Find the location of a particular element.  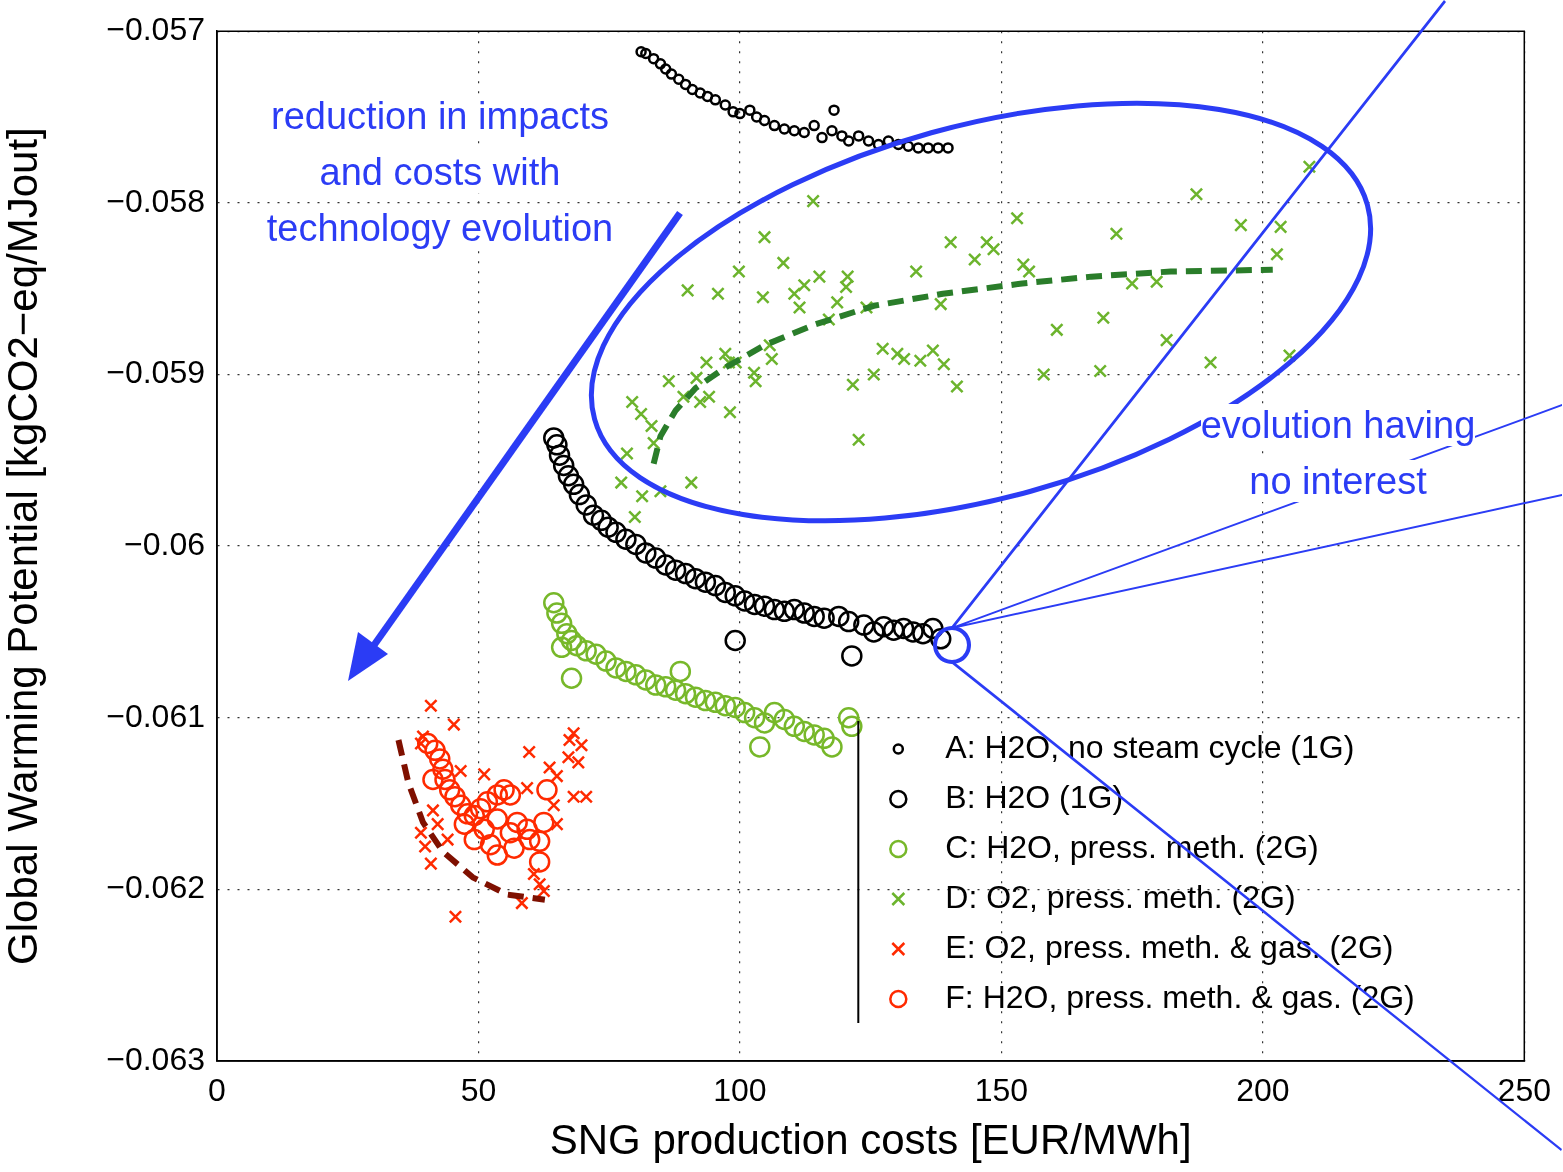

y-axis-title: Global Warming Potential [kgCO2−eq/MJout] is located at coordinates (23, 546).